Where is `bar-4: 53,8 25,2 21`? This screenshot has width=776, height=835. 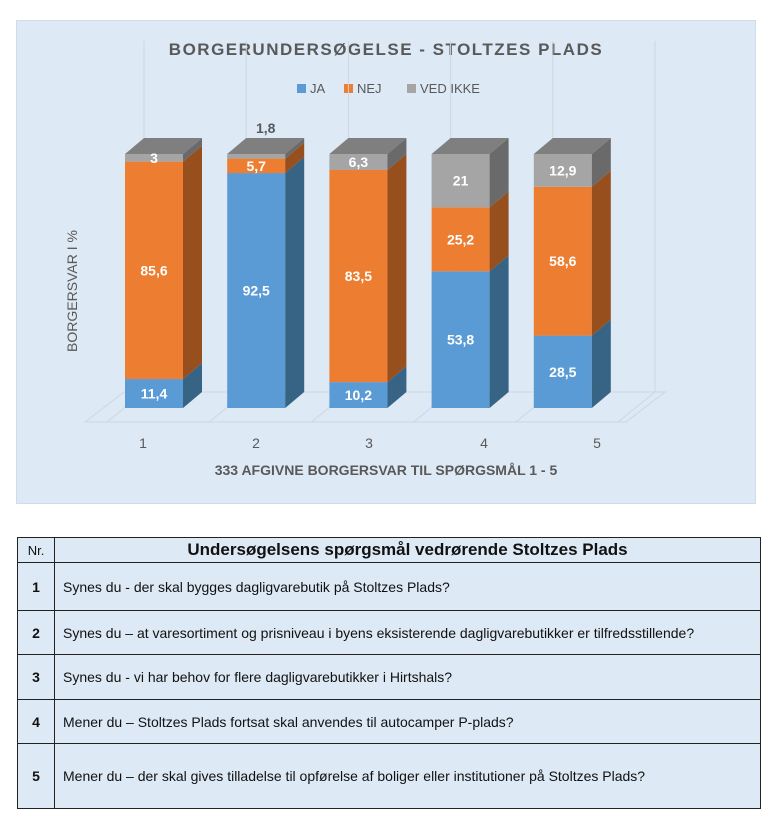
bar-4: 53,8 25,2 21 is located at coordinates (470, 273).